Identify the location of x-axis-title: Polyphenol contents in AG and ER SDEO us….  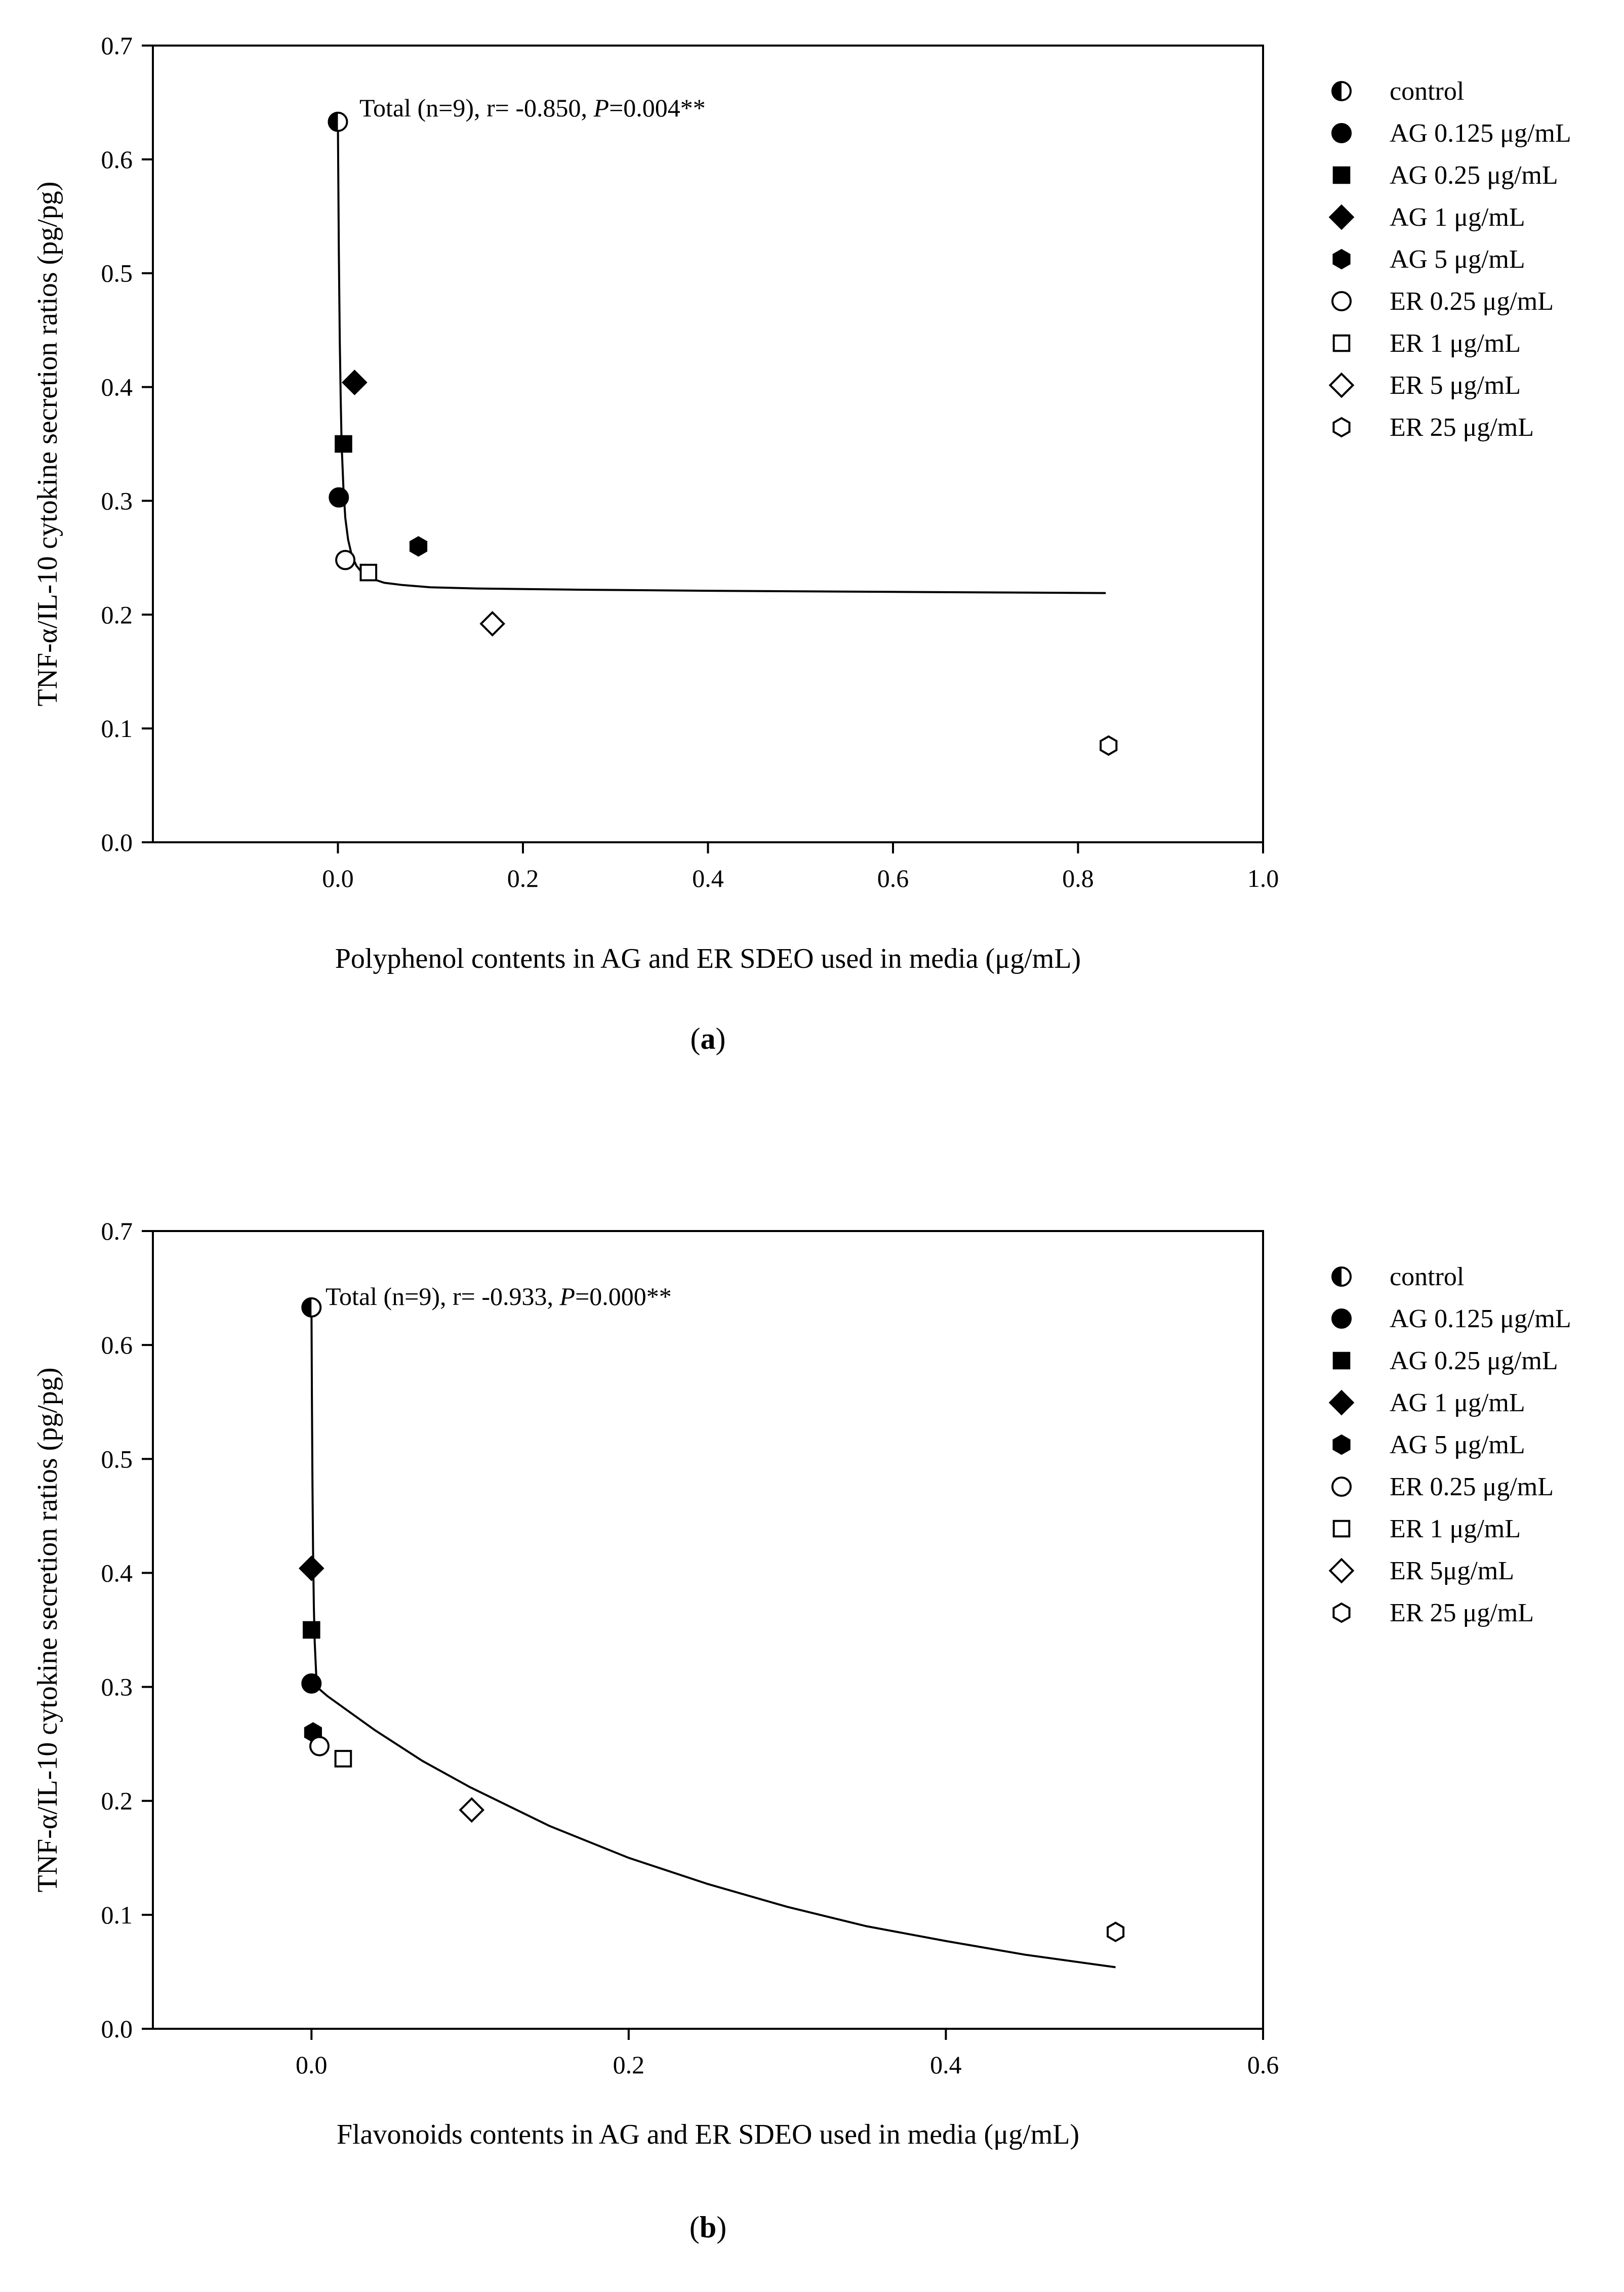
(708, 959).